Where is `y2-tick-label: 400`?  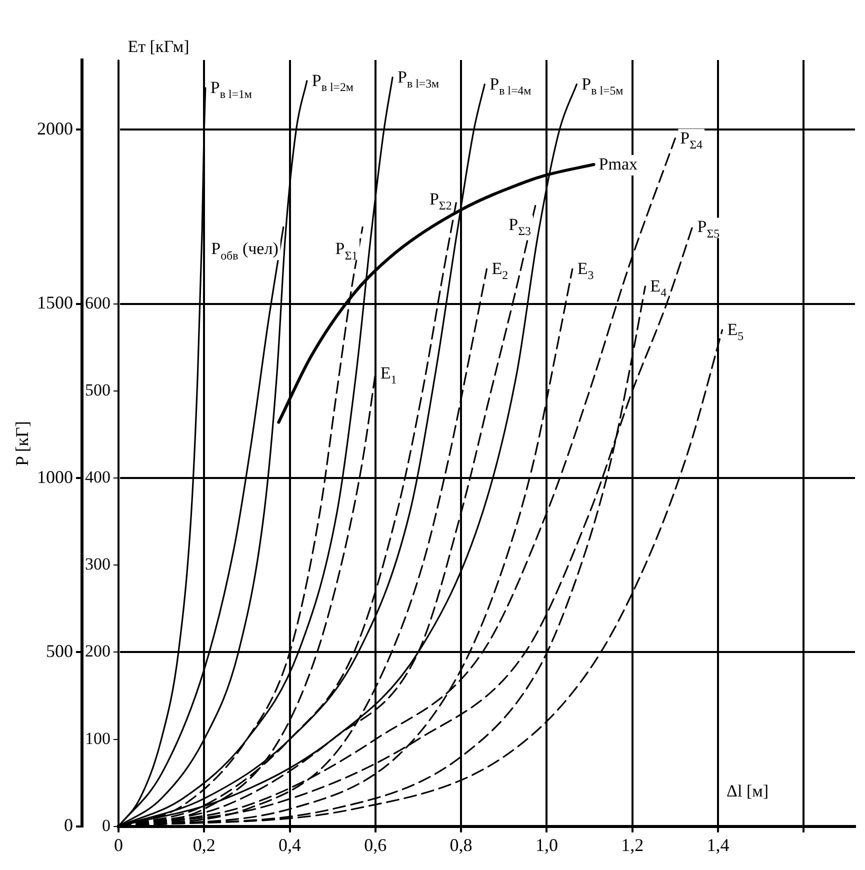 y2-tick-label: 400 is located at coordinates (97, 477).